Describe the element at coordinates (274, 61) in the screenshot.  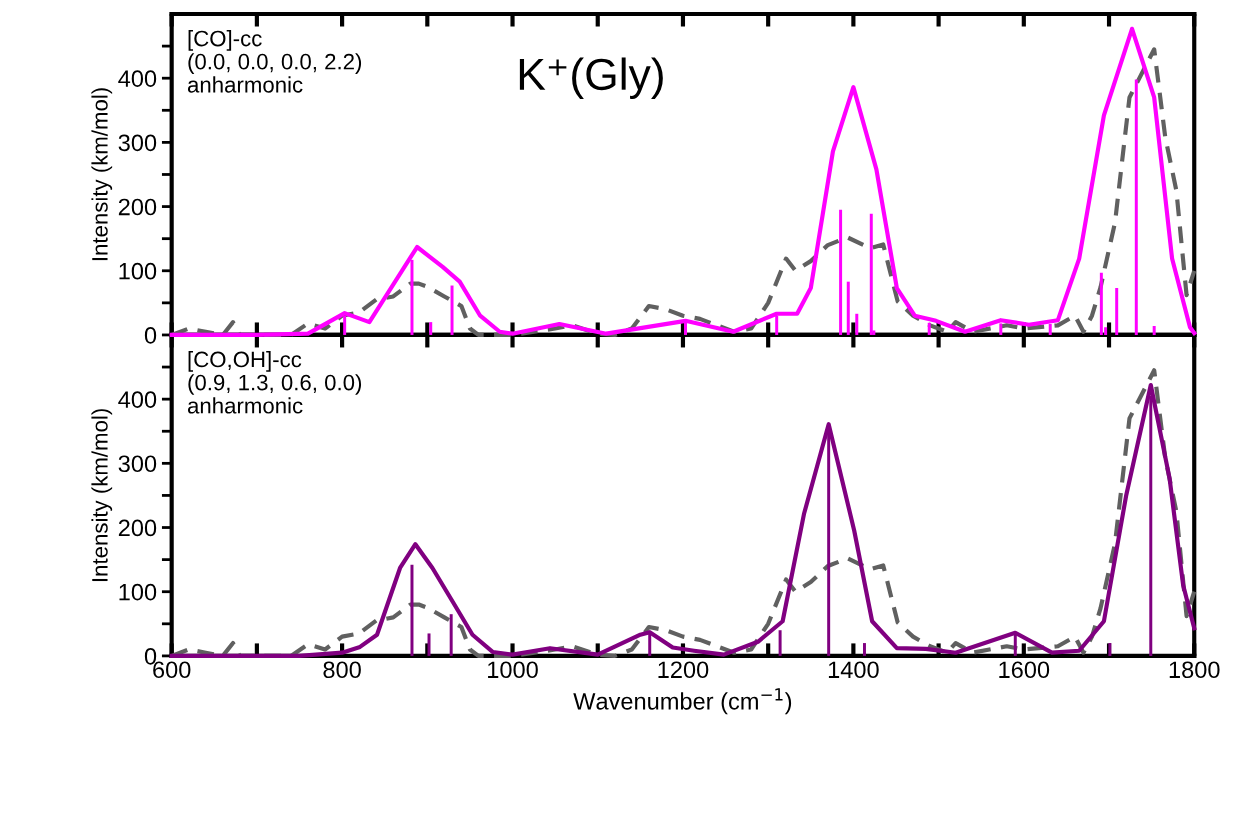
I see `annotation: [CO]-cc (0.0, 0.0, 0.0, 2.2) anharmonic` at that location.